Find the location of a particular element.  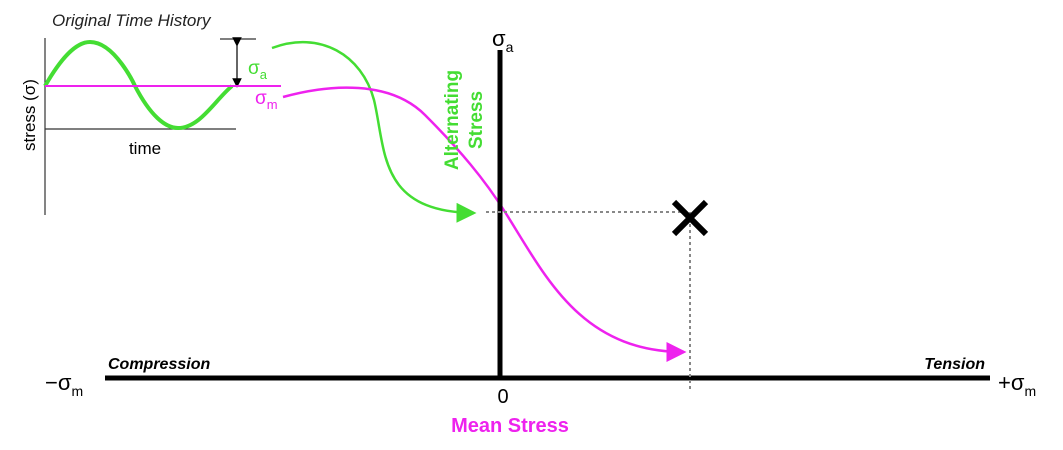

right-label: +σm is located at coordinates (1017, 384).